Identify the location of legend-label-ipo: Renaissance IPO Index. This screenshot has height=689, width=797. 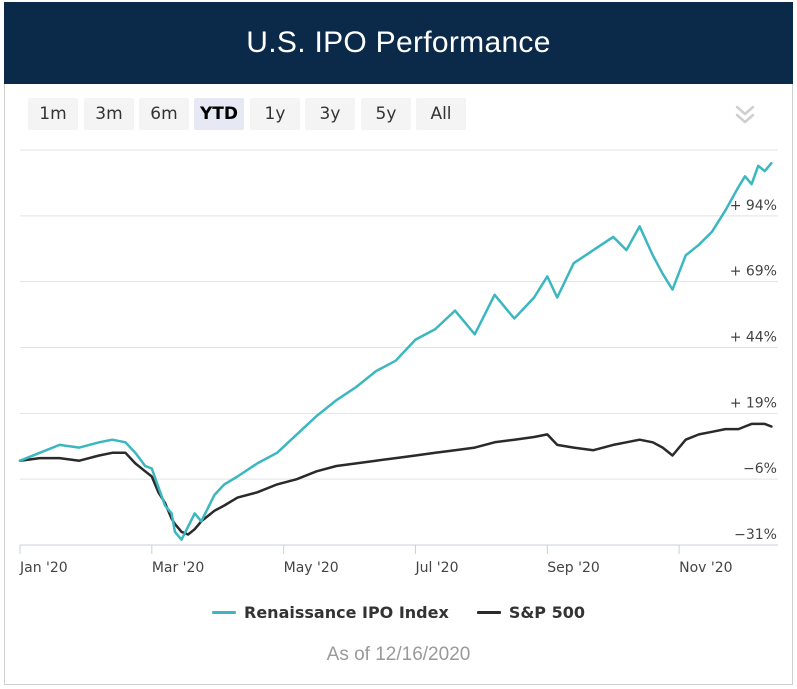
(346, 612).